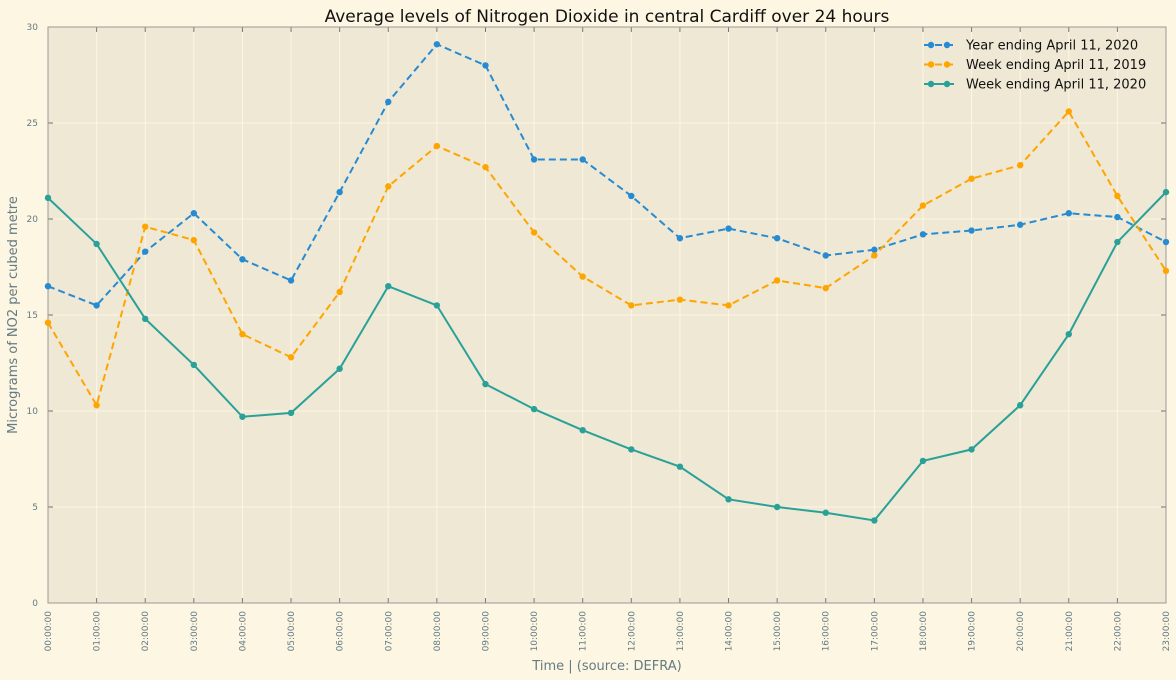  What do you see at coordinates (438, 631) in the screenshot?
I see `x-tick-label: 08:00:00` at bounding box center [438, 631].